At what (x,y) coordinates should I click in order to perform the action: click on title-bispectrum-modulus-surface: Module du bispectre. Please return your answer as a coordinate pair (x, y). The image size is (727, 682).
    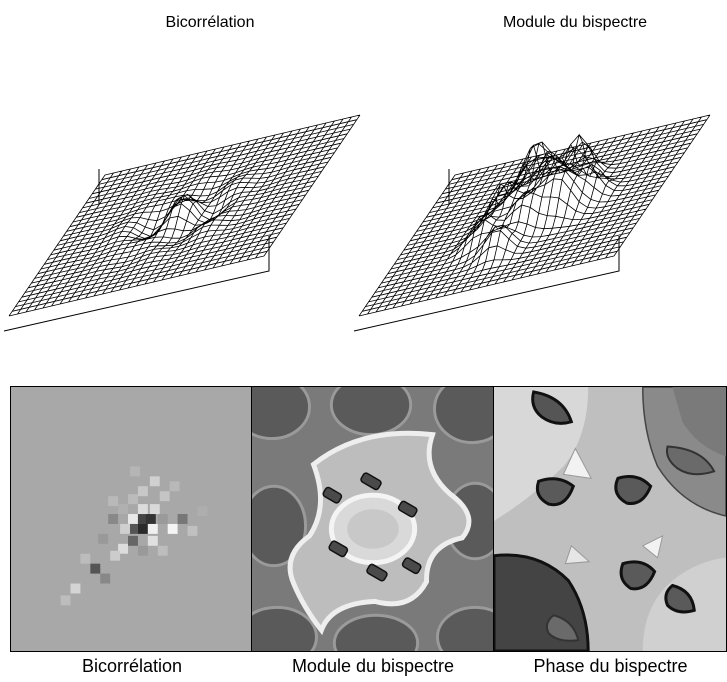
    Looking at the image, I should click on (575, 22).